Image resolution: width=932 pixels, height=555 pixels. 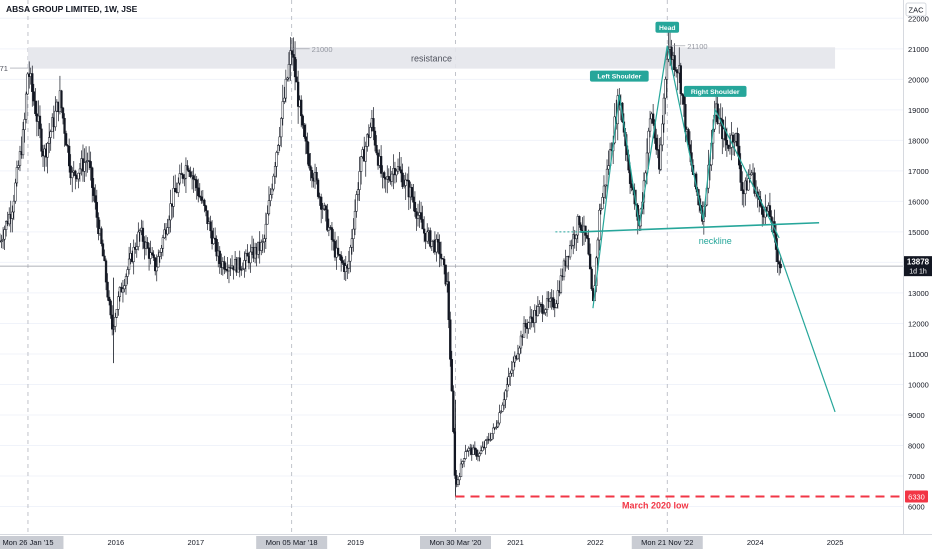 I want to click on price-tick-label: 18000, so click(x=918, y=140).